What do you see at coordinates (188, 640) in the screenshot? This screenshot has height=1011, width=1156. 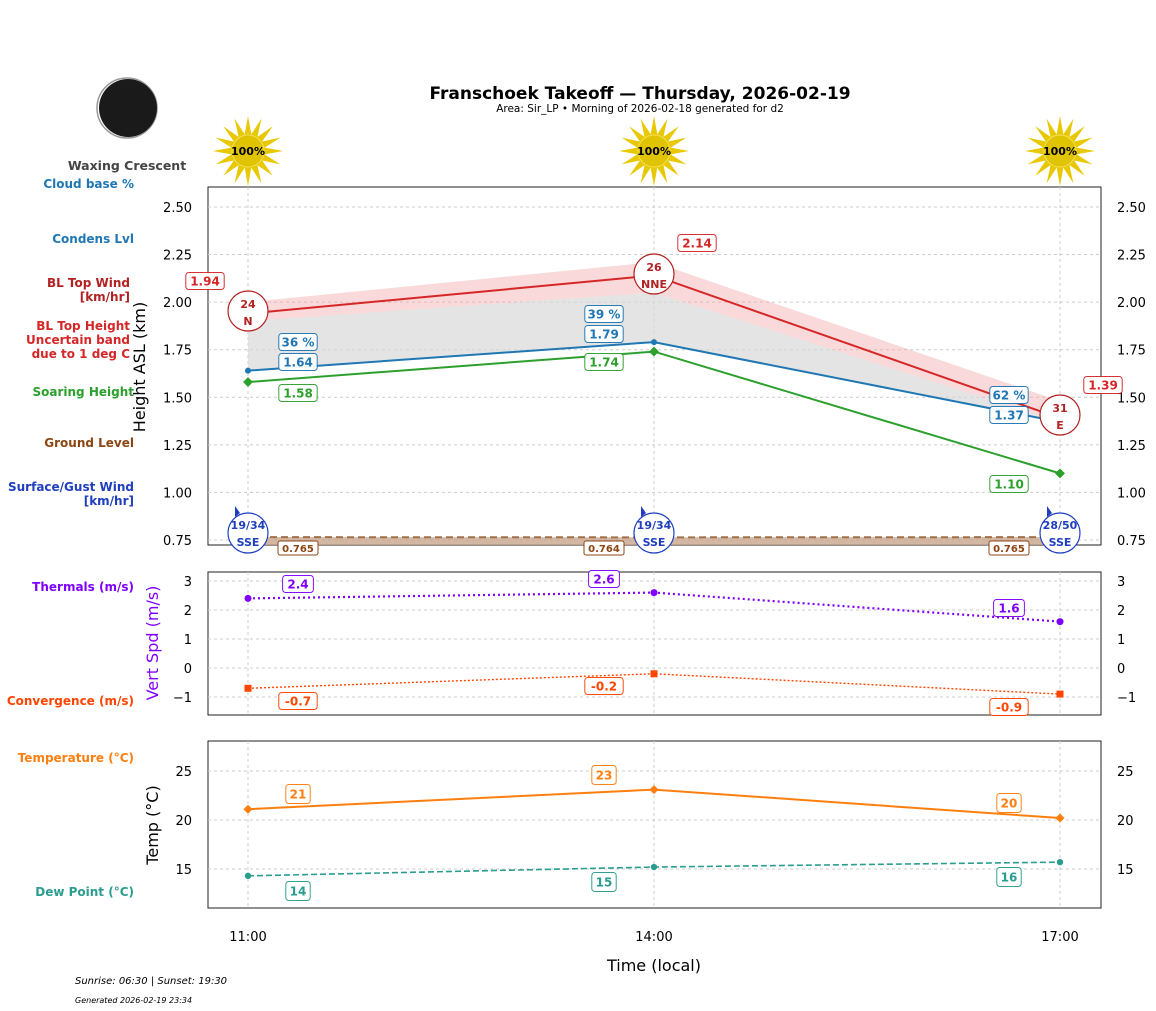 I see `y-tick-label: 1` at bounding box center [188, 640].